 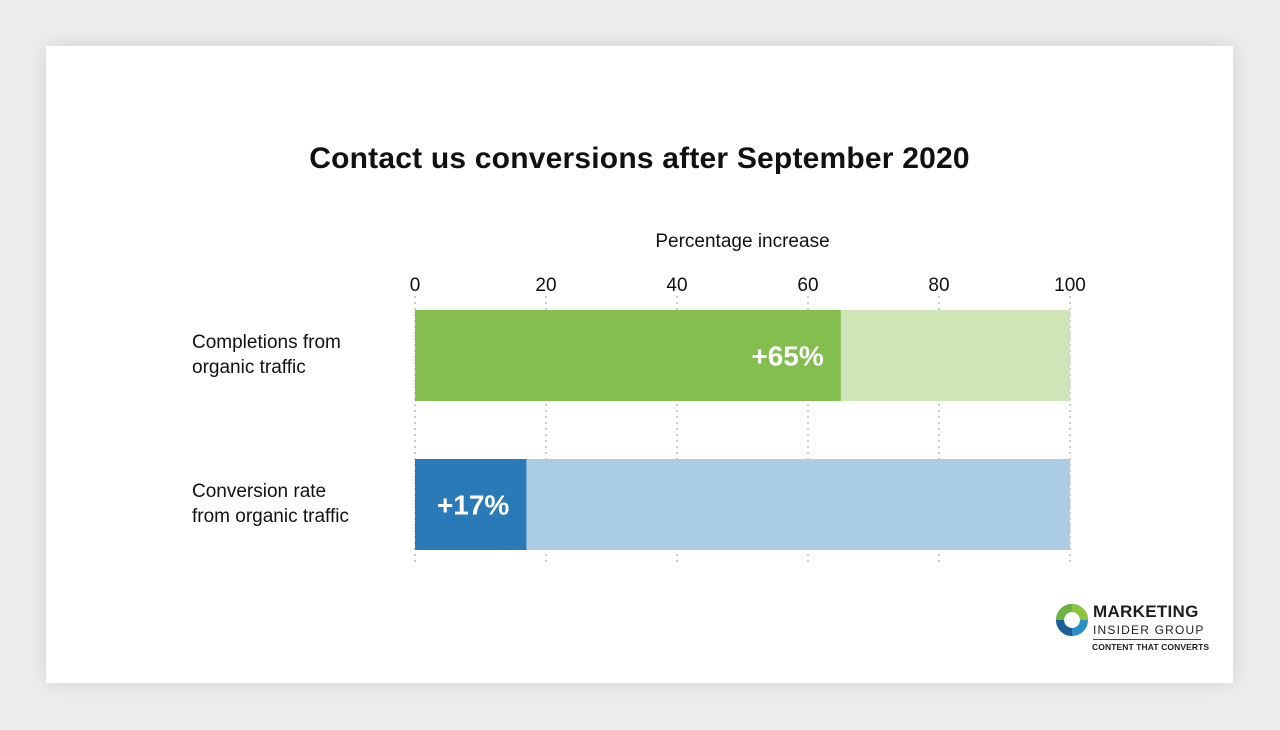 What do you see at coordinates (1070, 285) in the screenshot?
I see `x-tick-label: 100` at bounding box center [1070, 285].